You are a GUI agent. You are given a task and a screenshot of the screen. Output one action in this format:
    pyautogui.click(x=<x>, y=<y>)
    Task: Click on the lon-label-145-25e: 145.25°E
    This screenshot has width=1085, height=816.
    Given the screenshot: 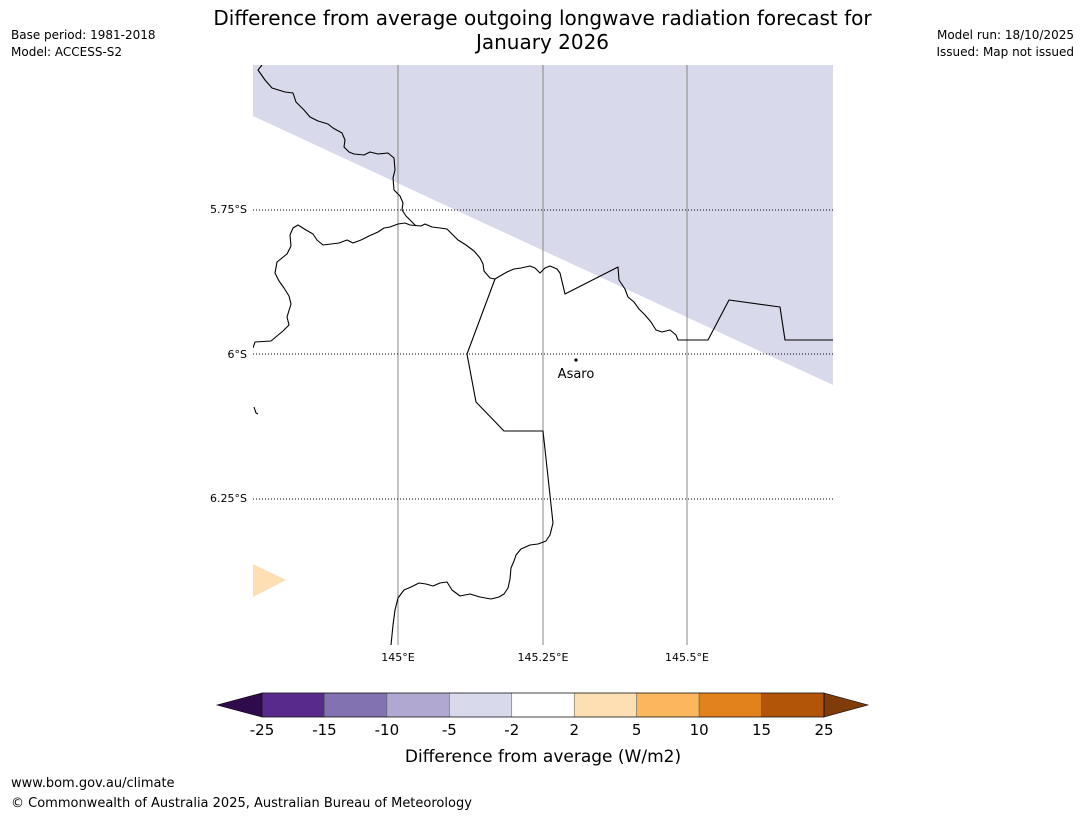 What is the action you would take?
    pyautogui.click(x=543, y=657)
    